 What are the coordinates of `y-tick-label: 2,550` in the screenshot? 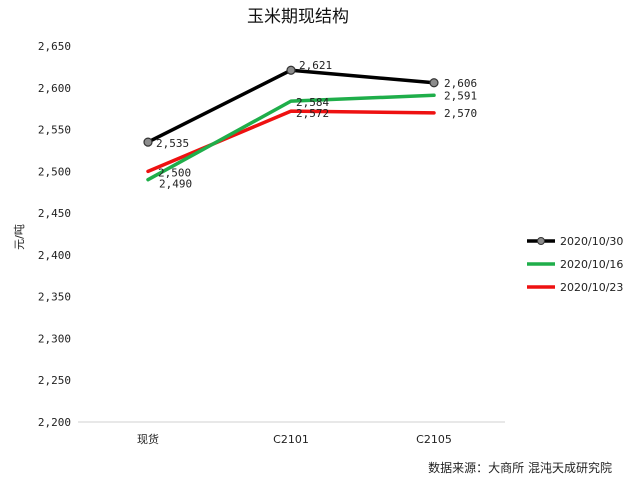 It's located at (54, 130).